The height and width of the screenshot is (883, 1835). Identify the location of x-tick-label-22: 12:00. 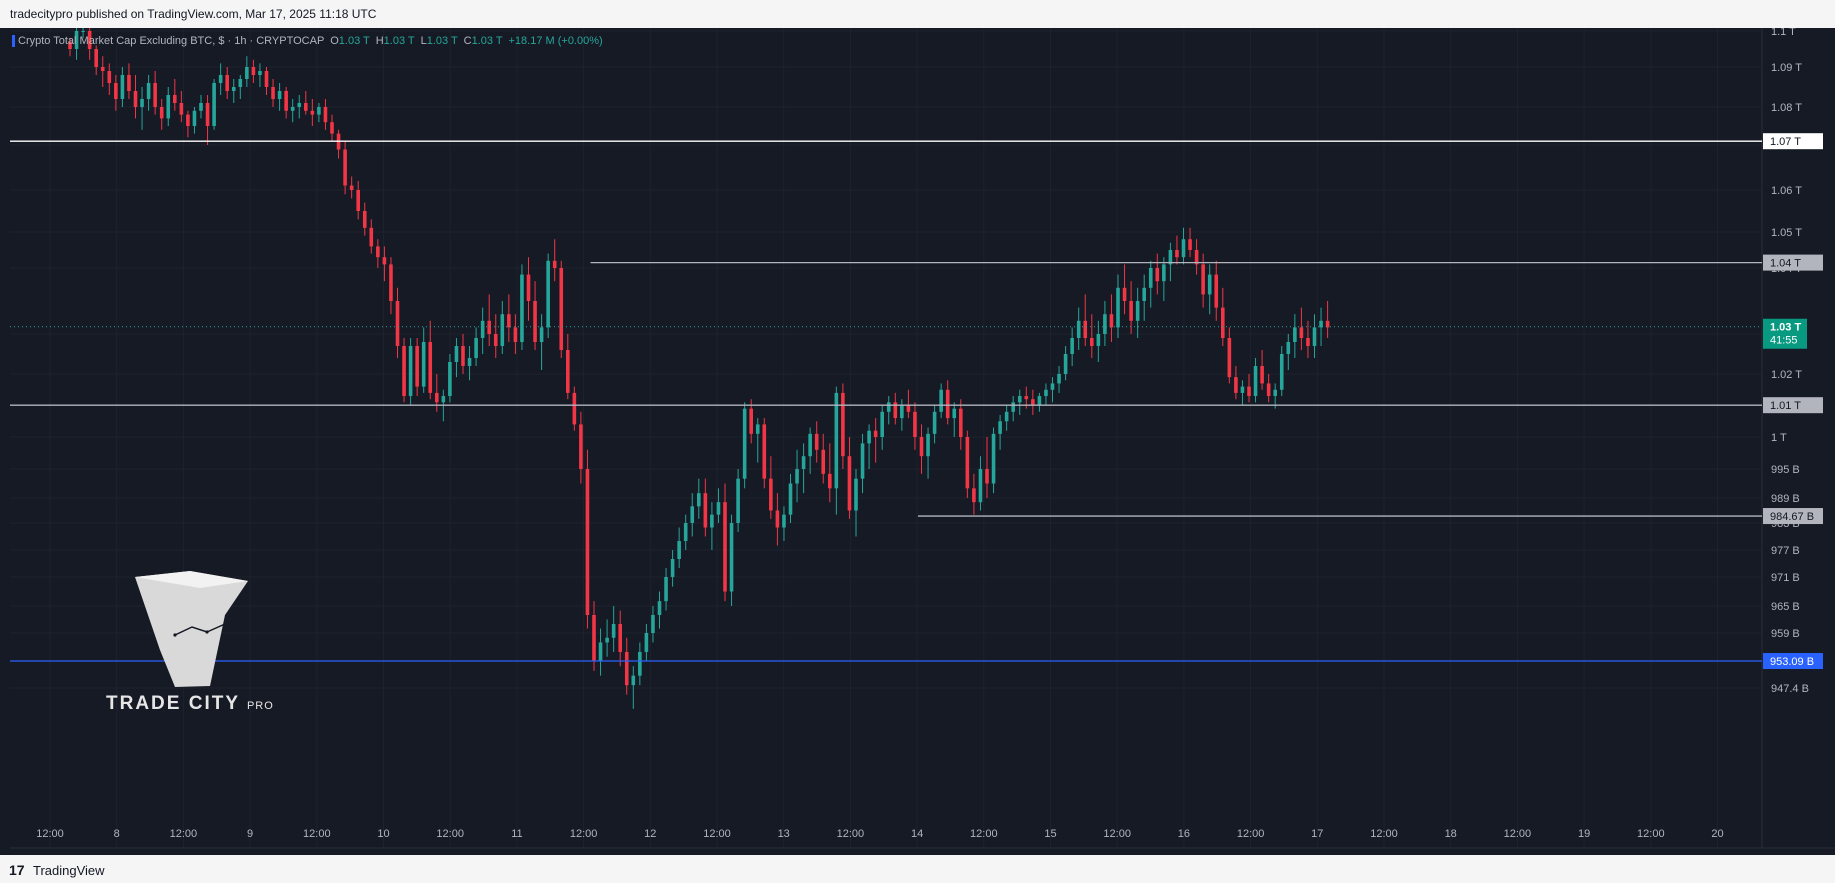
(1518, 834).